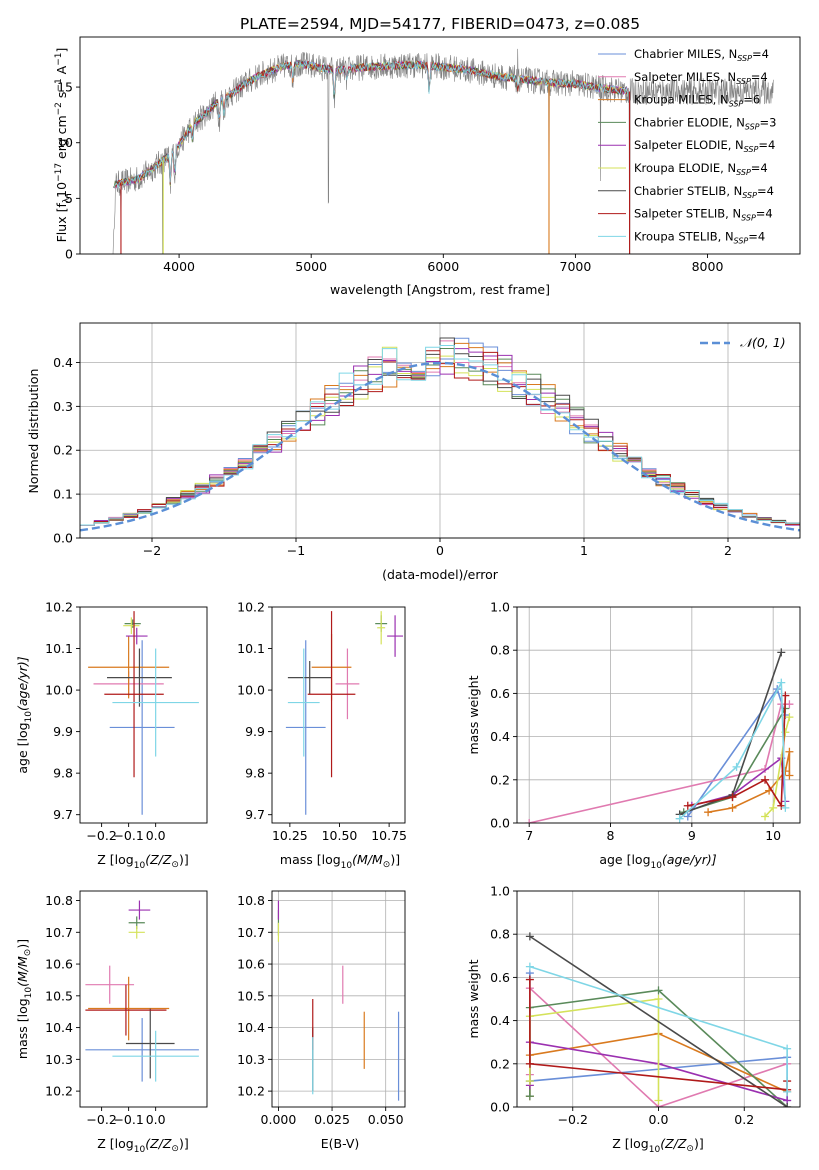 This screenshot has height=1170, width=819. What do you see at coordinates (708, 266) in the screenshot?
I see `spectrum-xtick-label: 8000` at bounding box center [708, 266].